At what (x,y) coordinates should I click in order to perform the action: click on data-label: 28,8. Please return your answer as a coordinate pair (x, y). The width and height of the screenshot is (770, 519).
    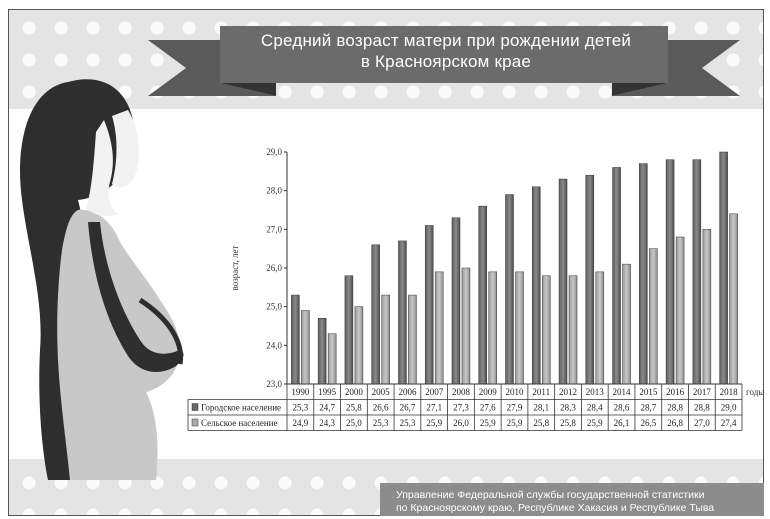
    Looking at the image, I should click on (675, 408).